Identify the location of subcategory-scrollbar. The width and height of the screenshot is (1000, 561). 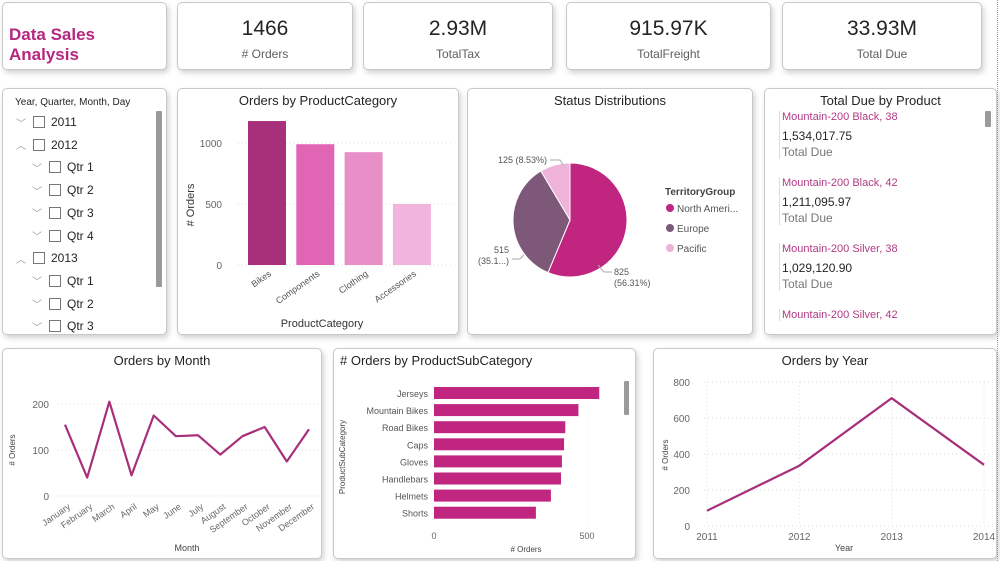
(626, 398).